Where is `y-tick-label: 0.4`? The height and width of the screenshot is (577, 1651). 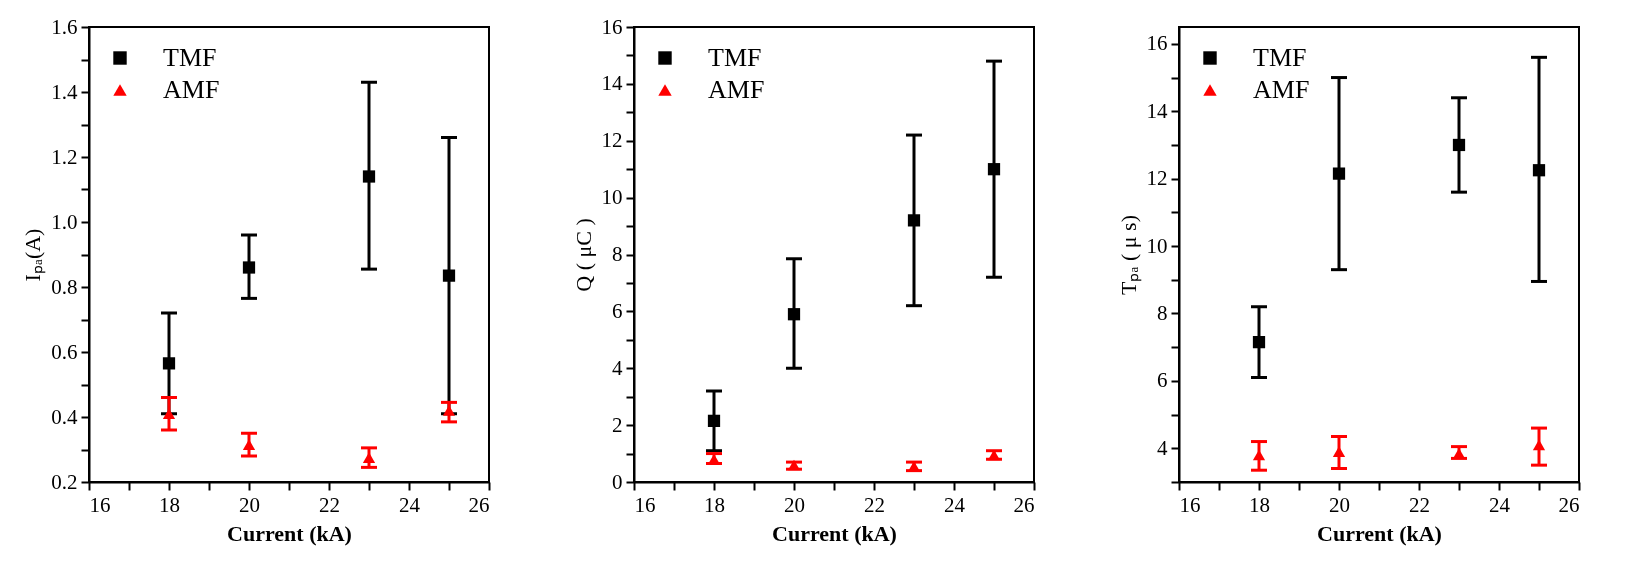 y-tick-label: 0.4 is located at coordinates (64, 416).